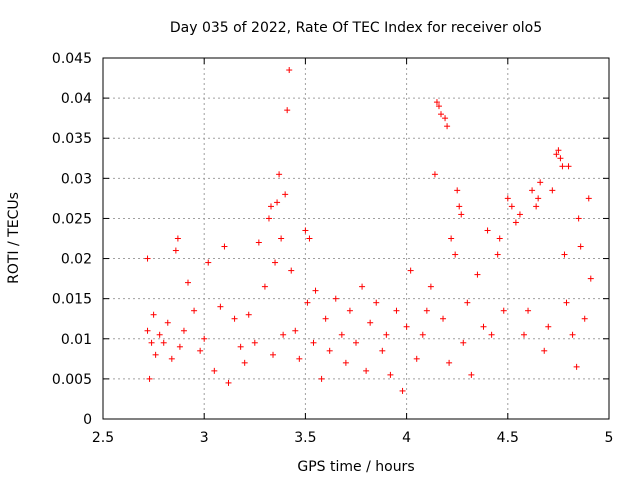 The image size is (640, 480). I want to click on y-tick-label: 0.03, so click(76, 179).